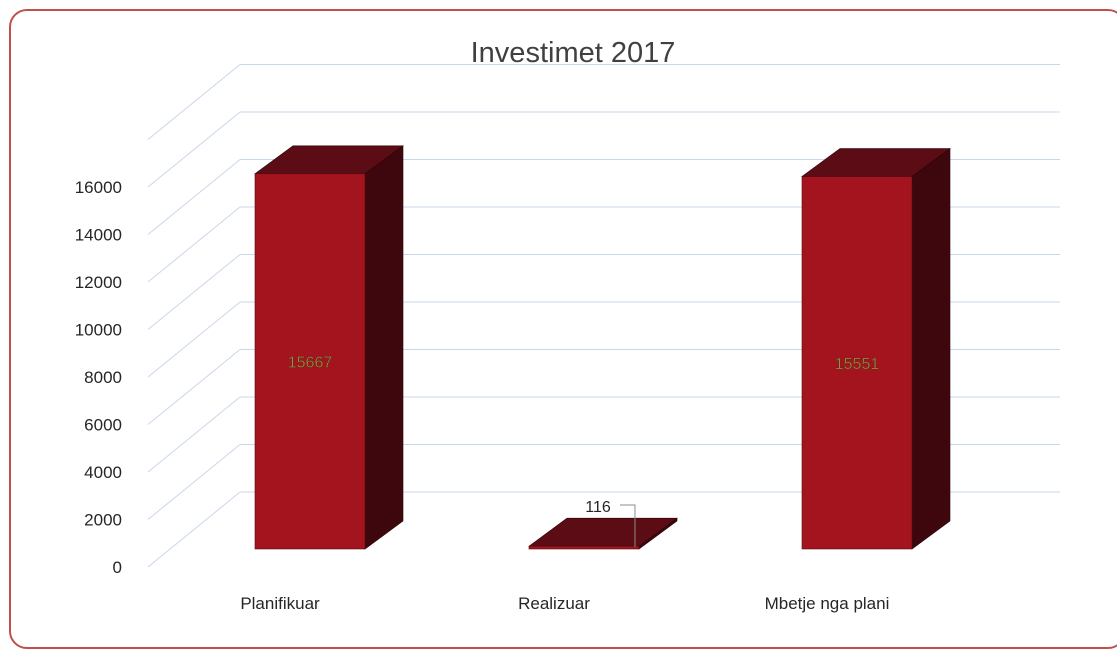  What do you see at coordinates (603, 532) in the screenshot?
I see `bar-top` at bounding box center [603, 532].